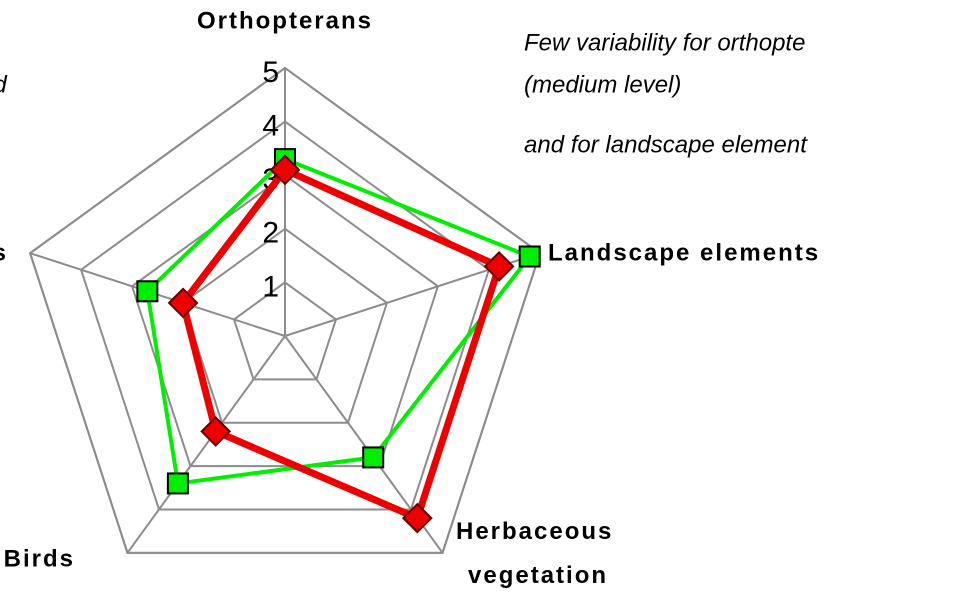  Describe the element at coordinates (684, 252) in the screenshot. I see `category-label: Landscape elements` at that location.